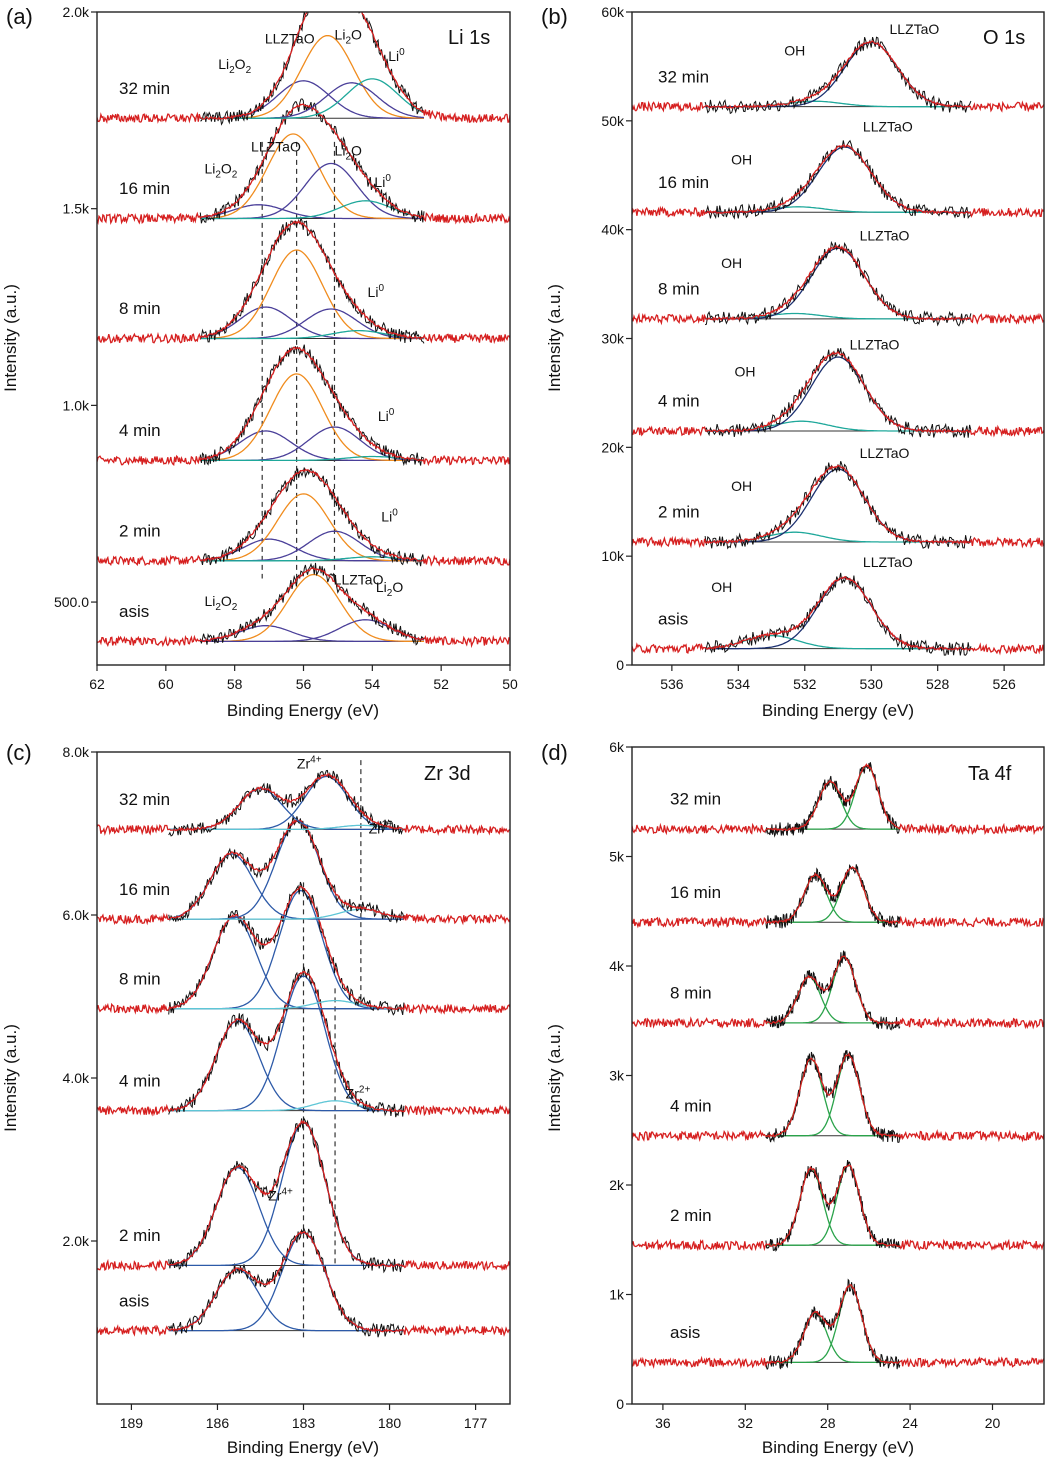 The height and width of the screenshot is (1463, 1047). Describe the element at coordinates (746, 1423) in the screenshot. I see `x-tick-label: 32` at that location.